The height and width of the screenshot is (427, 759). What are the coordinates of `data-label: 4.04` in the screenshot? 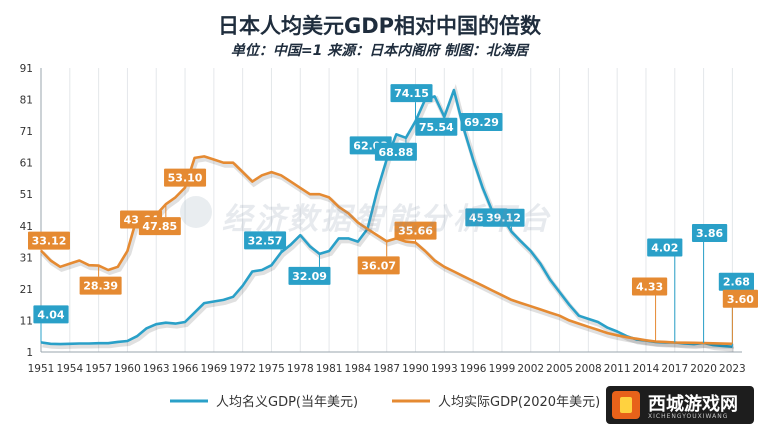 It's located at (50, 314).